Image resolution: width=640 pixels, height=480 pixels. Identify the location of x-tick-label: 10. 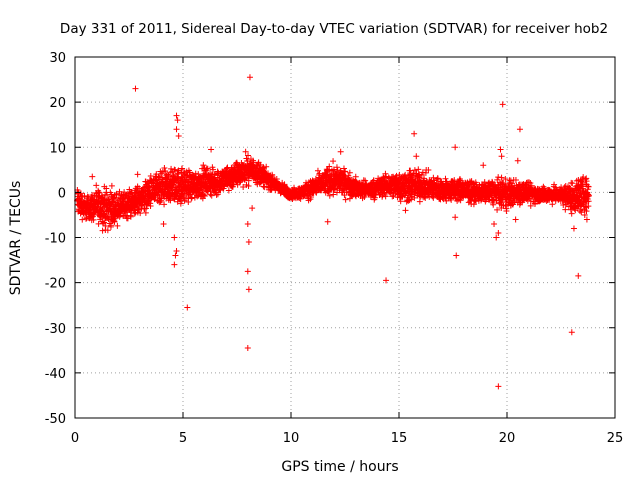
(291, 438).